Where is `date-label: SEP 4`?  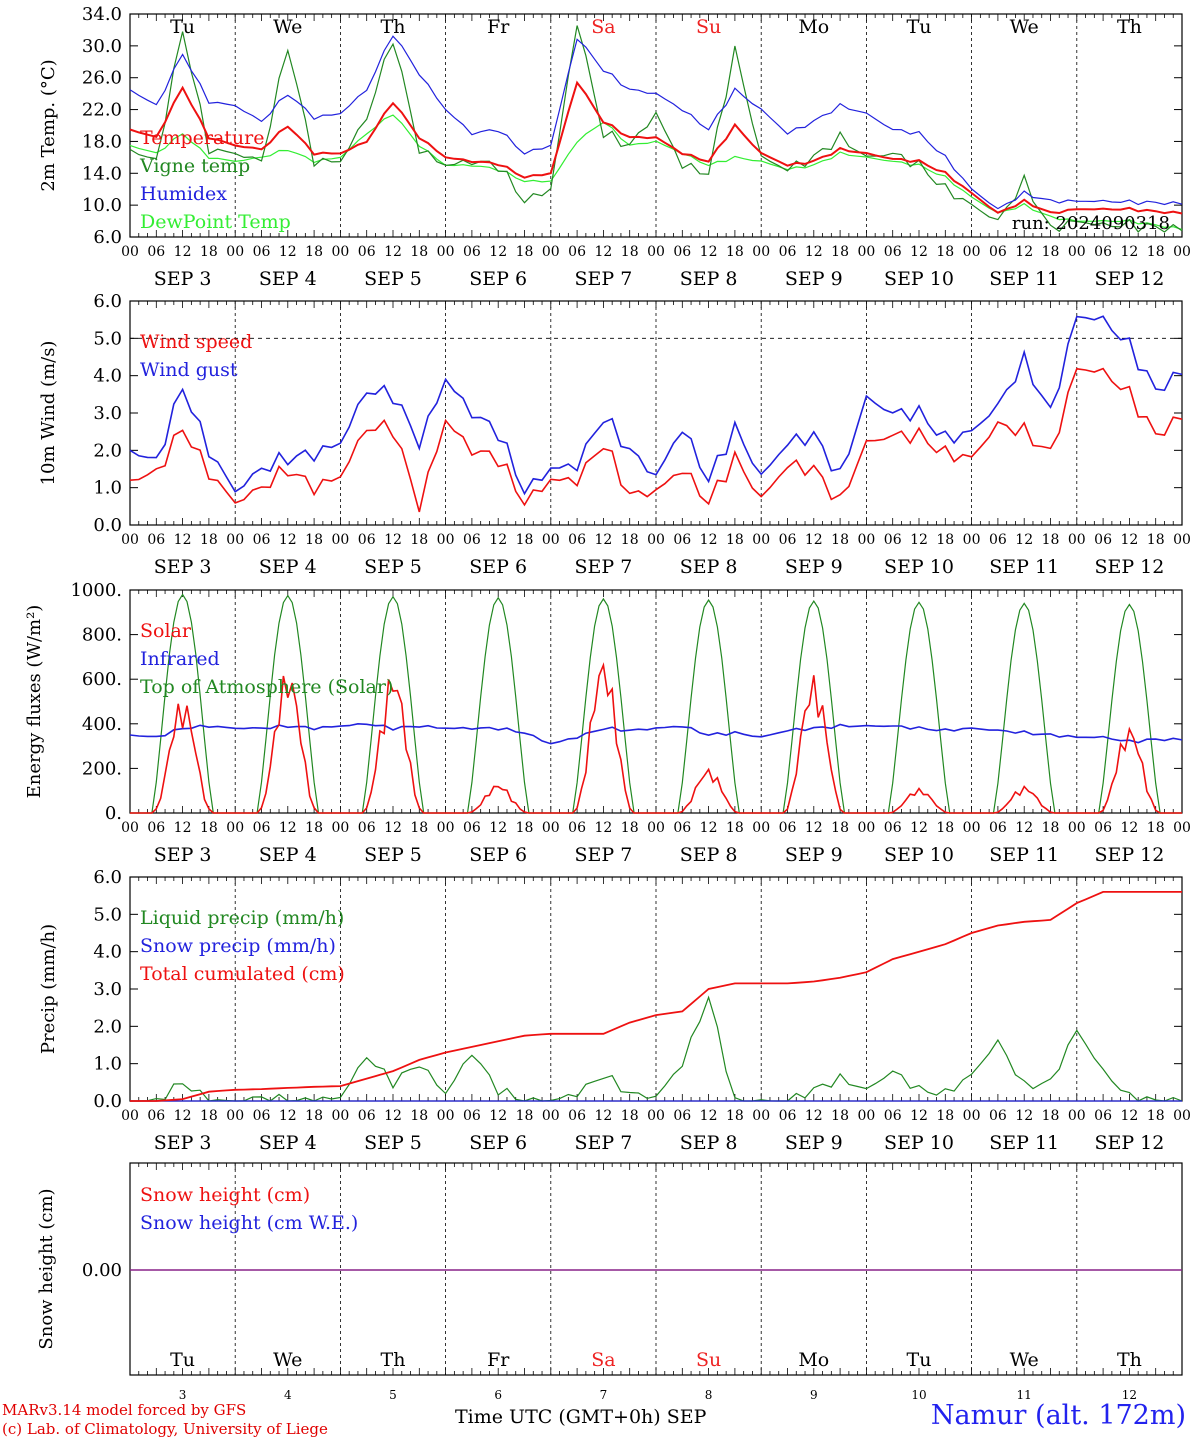
date-label: SEP 4 is located at coordinates (288, 567).